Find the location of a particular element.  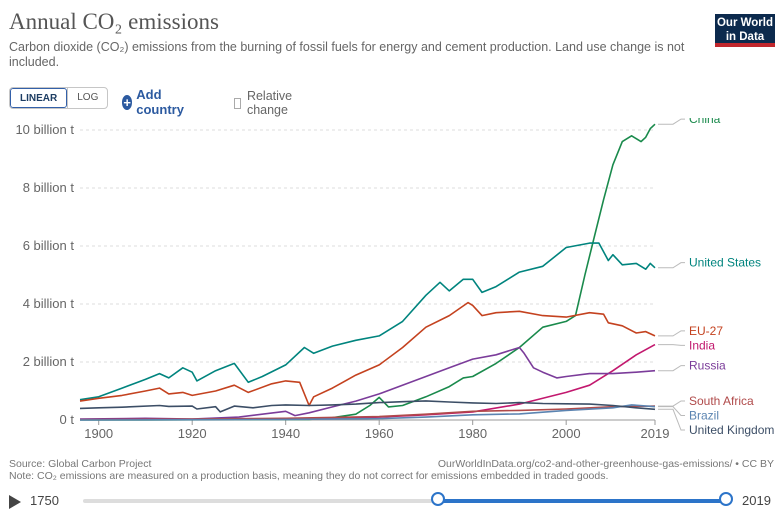

y-tick-label: 4 billion t is located at coordinates (49, 303).